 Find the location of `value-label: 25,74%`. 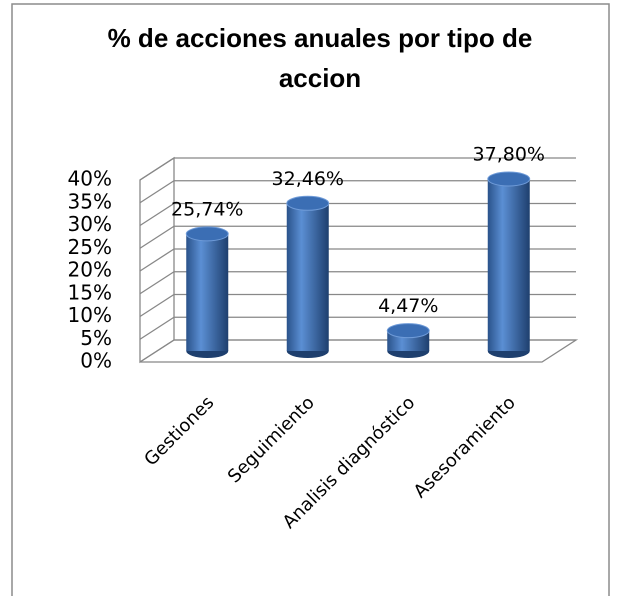

value-label: 25,74% is located at coordinates (207, 209).